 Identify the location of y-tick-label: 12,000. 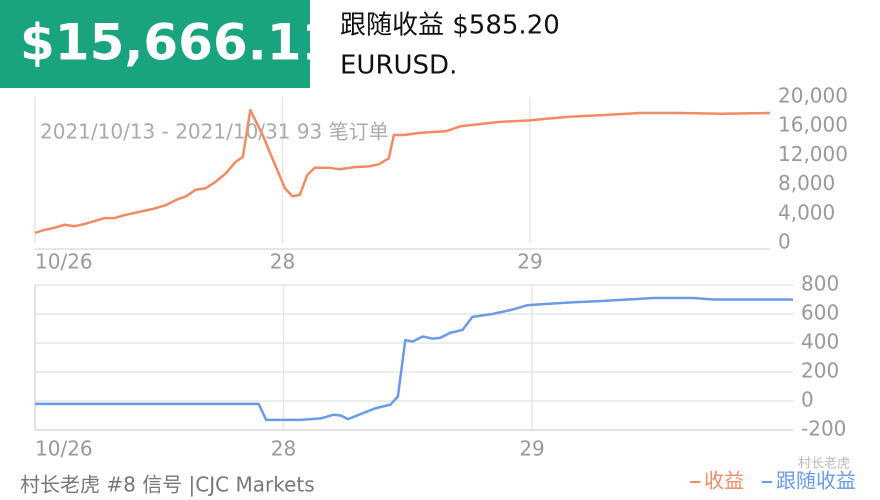
(813, 154).